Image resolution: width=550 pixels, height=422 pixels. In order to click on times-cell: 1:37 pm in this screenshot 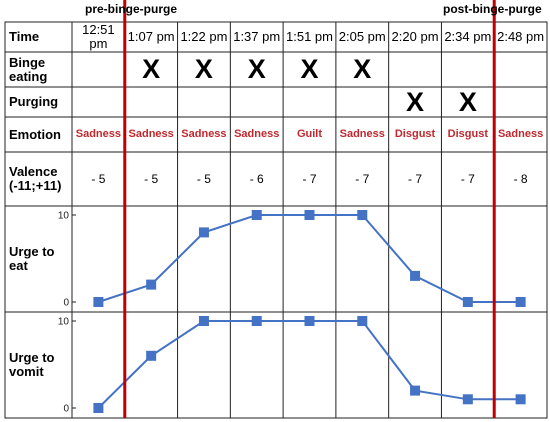, I will do `click(257, 37)`.